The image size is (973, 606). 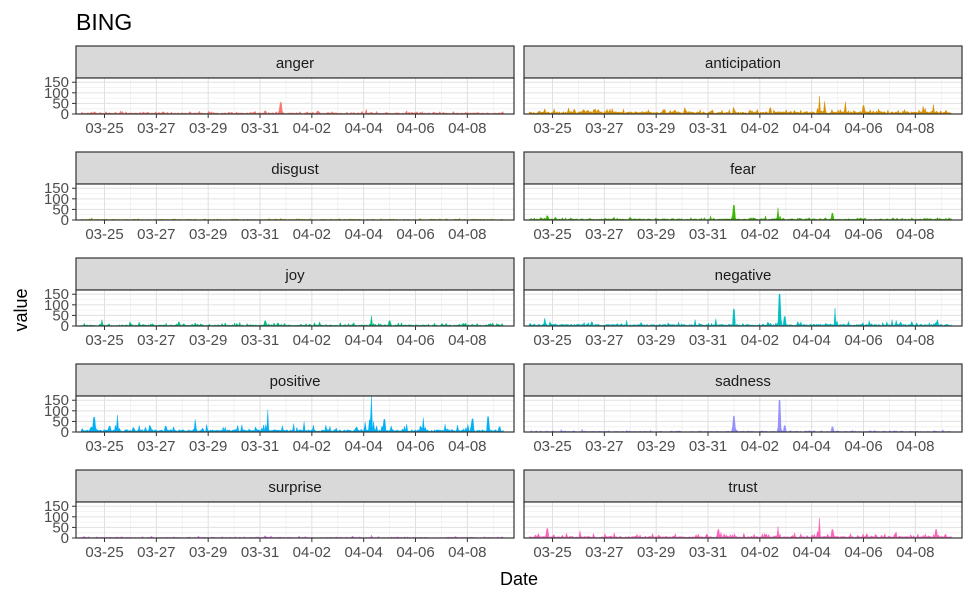 What do you see at coordinates (740, 416) in the screenshot?
I see `series-area-sadness` at bounding box center [740, 416].